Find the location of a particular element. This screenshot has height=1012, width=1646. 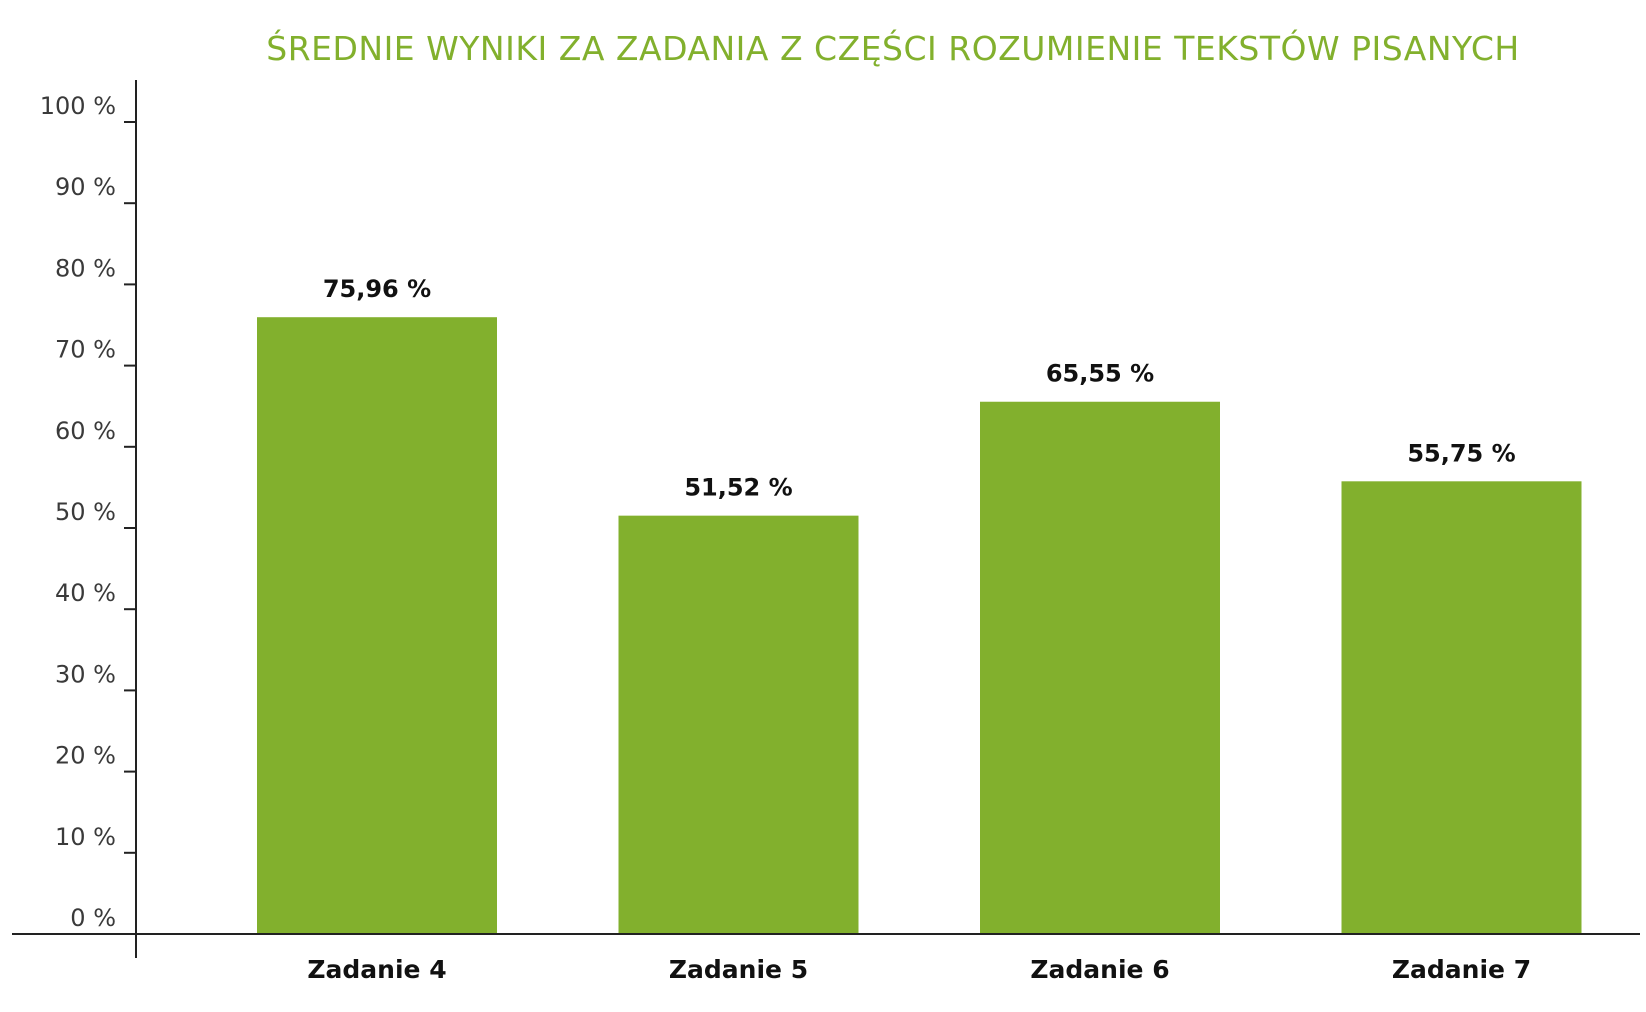

y-tick-label: 30 % is located at coordinates (85, 674).